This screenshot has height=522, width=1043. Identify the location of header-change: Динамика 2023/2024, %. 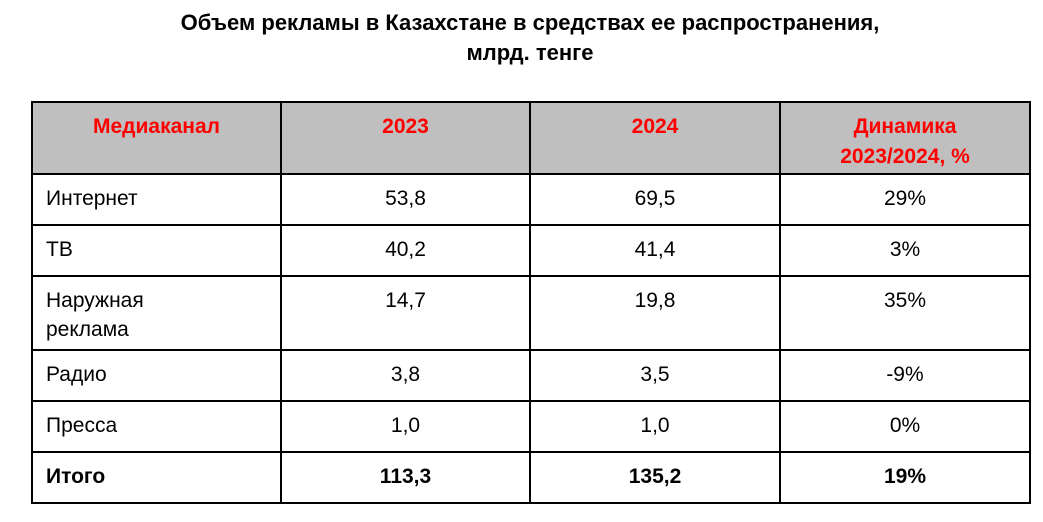
(905, 138).